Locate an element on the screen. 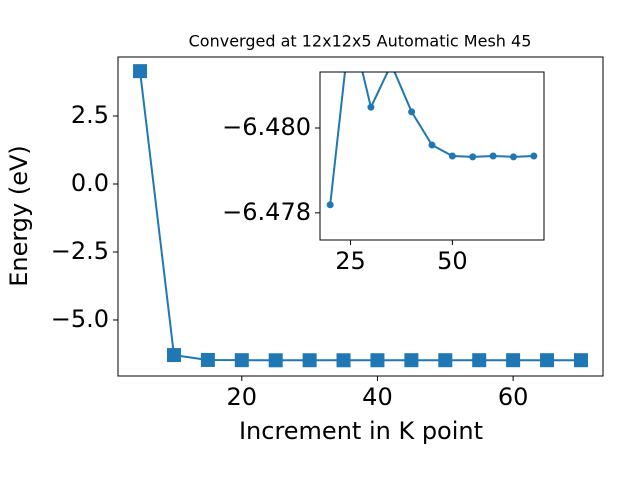 The width and height of the screenshot is (640, 480). y-tick-label: −5.0 is located at coordinates (80, 319).